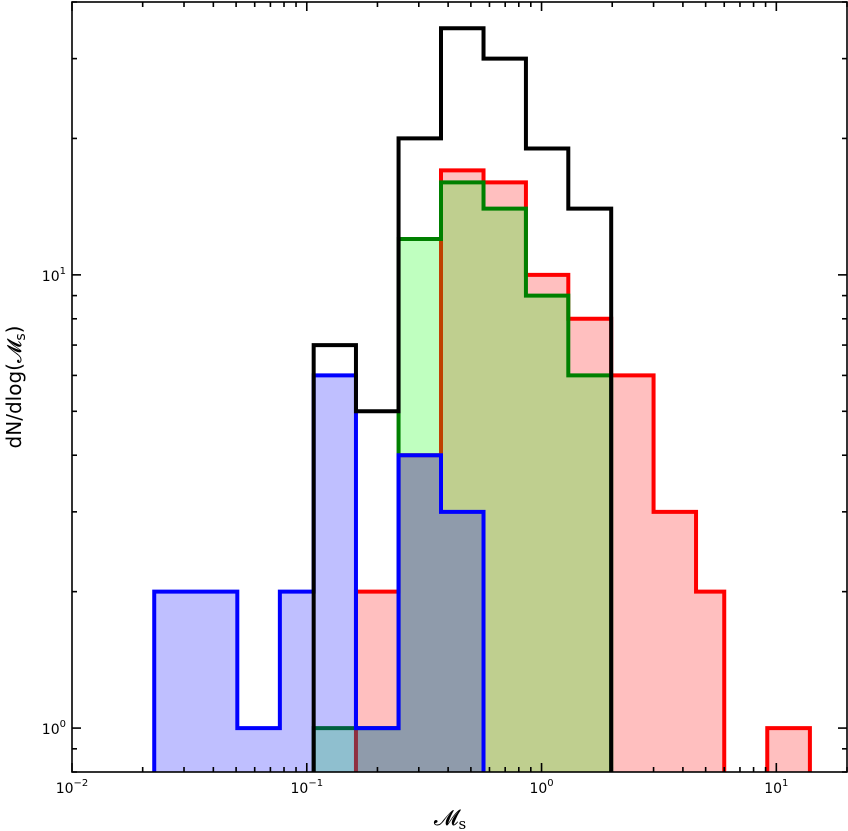 Image resolution: width=848 pixels, height=831 pixels. Describe the element at coordinates (541, 787) in the screenshot. I see `x-tick-label: 10⁰` at that location.